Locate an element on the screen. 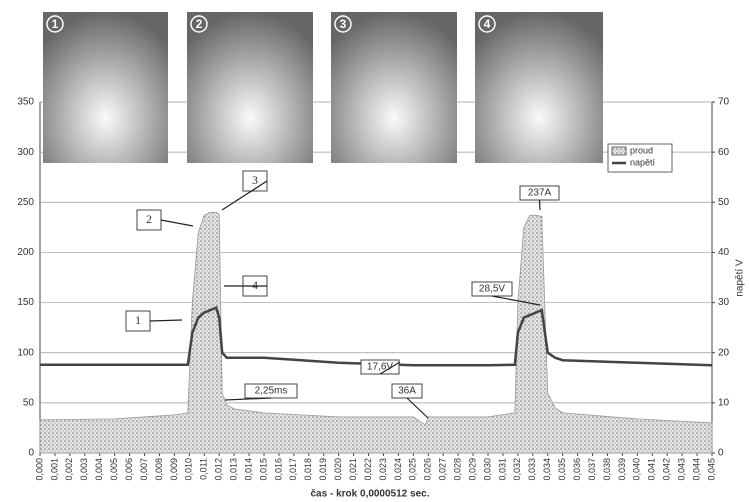  x-tick-label: 0,014 is located at coordinates (248, 469).